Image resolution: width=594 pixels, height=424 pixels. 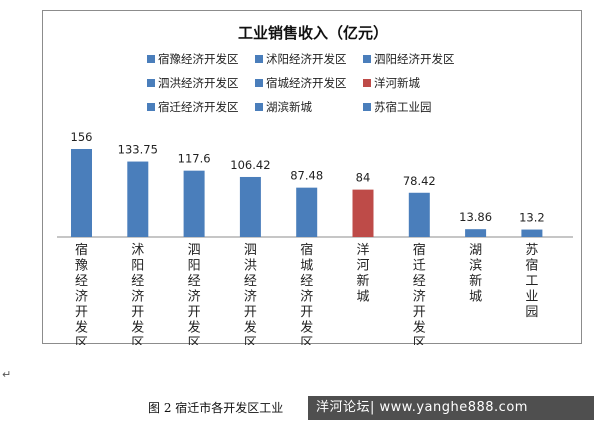 I want to click on category-label: 湖滨新城, so click(x=475, y=274).